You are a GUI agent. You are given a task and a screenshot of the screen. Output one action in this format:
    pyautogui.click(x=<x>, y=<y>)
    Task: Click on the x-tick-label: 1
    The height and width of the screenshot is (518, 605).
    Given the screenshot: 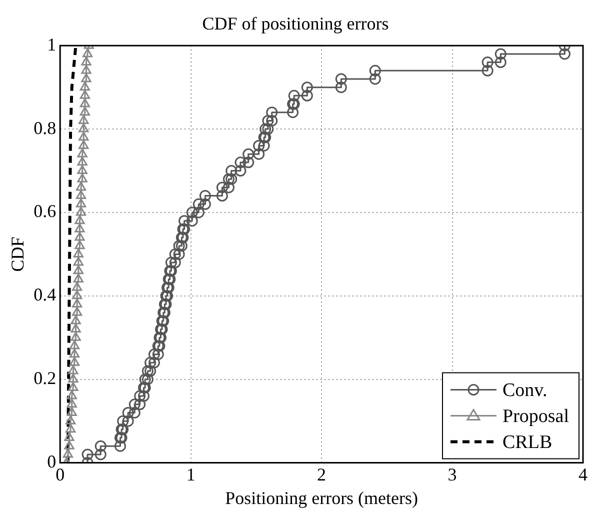 What is the action you would take?
    pyautogui.click(x=191, y=474)
    